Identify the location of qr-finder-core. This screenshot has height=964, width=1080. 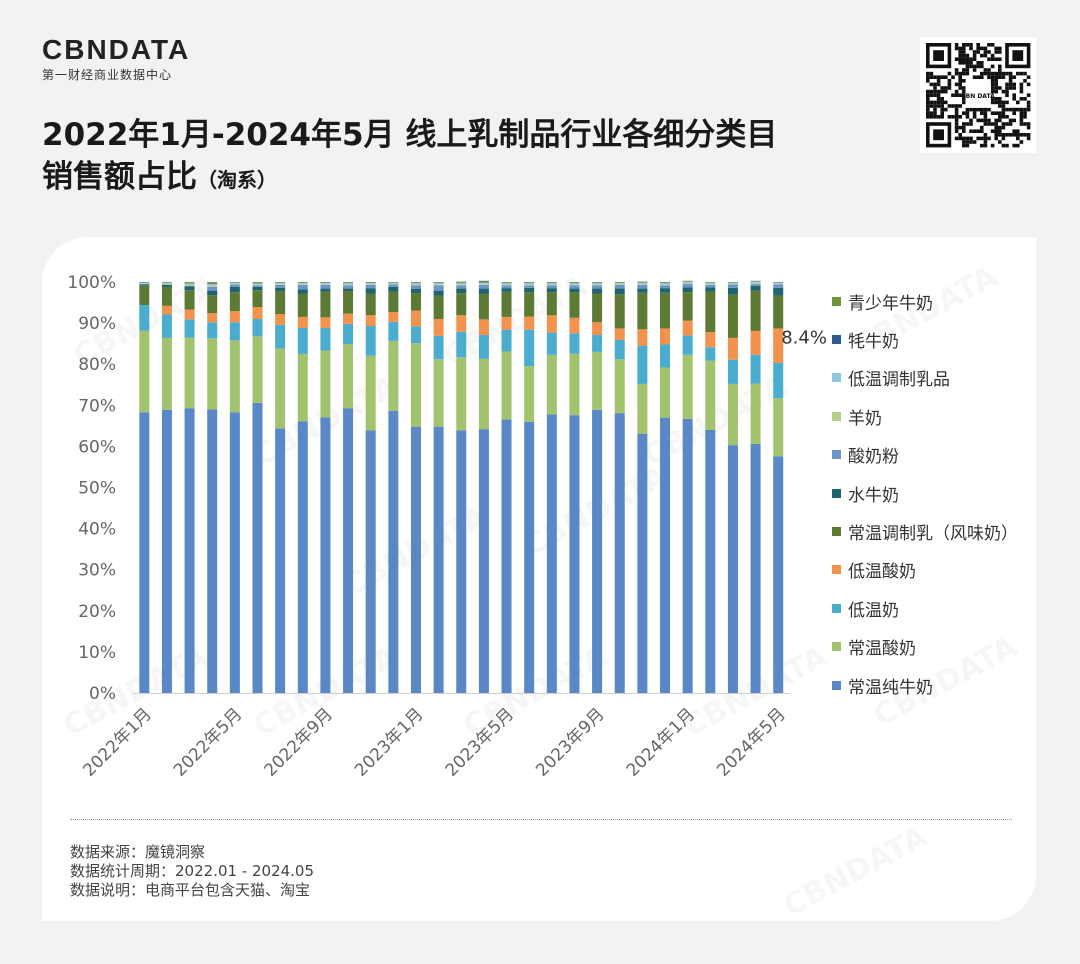
(938, 55).